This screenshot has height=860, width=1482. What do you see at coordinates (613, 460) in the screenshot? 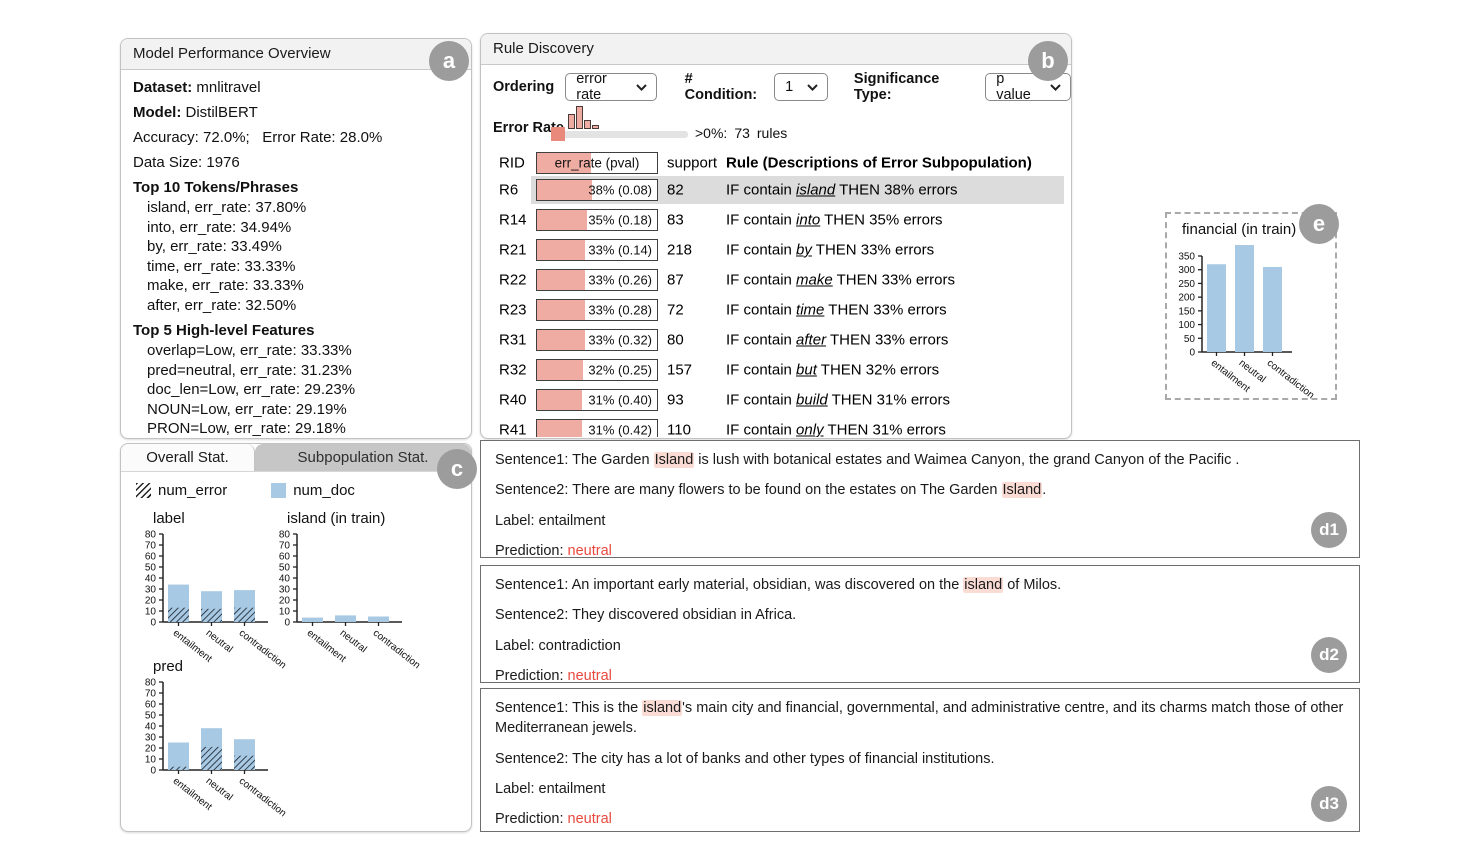
I see `sentence-text: The Garden` at bounding box center [613, 460].